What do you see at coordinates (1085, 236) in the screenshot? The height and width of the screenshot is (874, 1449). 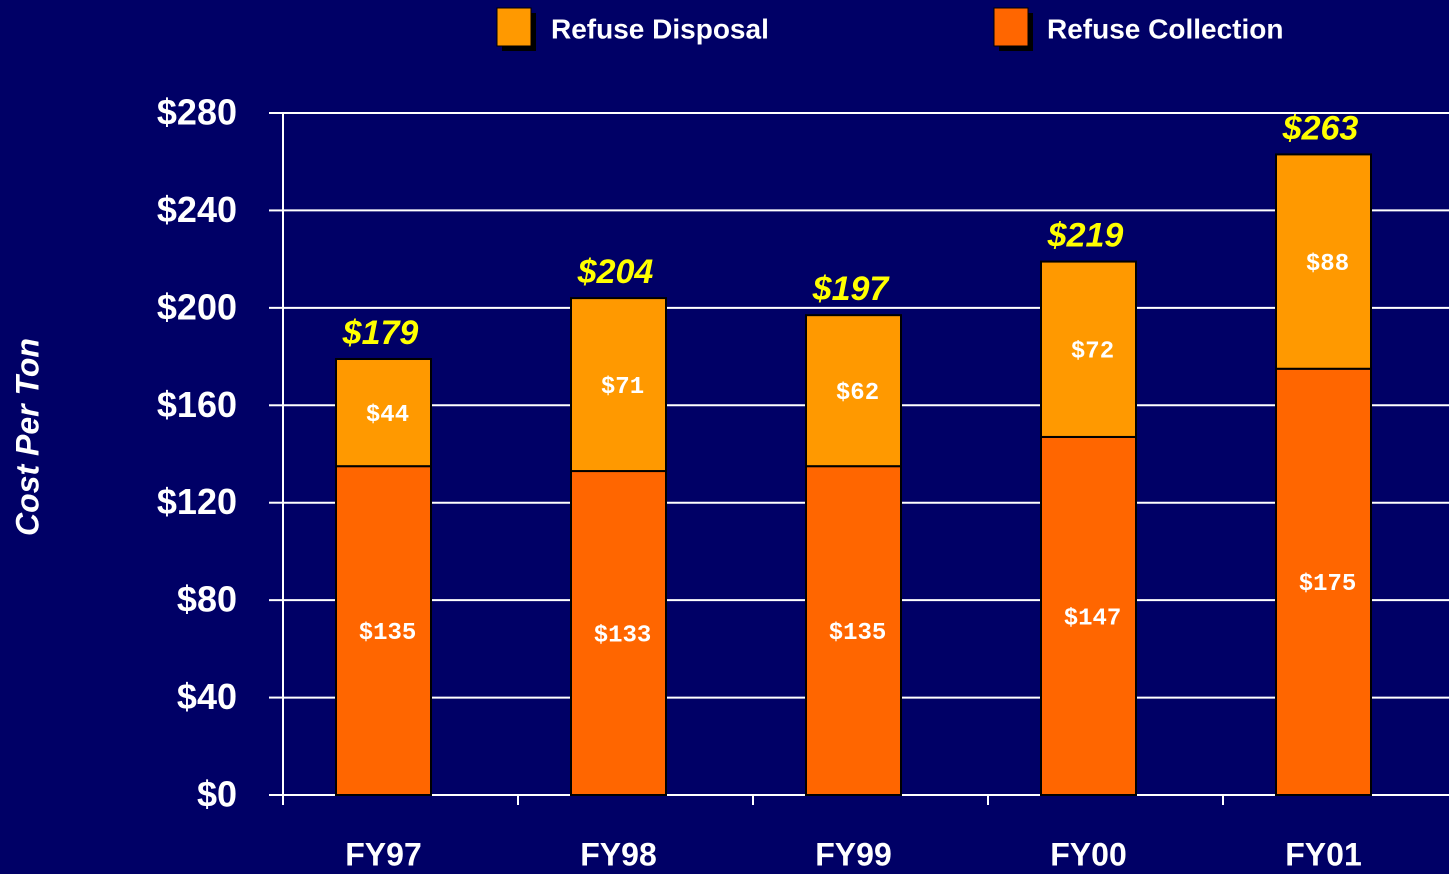 I see `total-label: $219` at bounding box center [1085, 236].